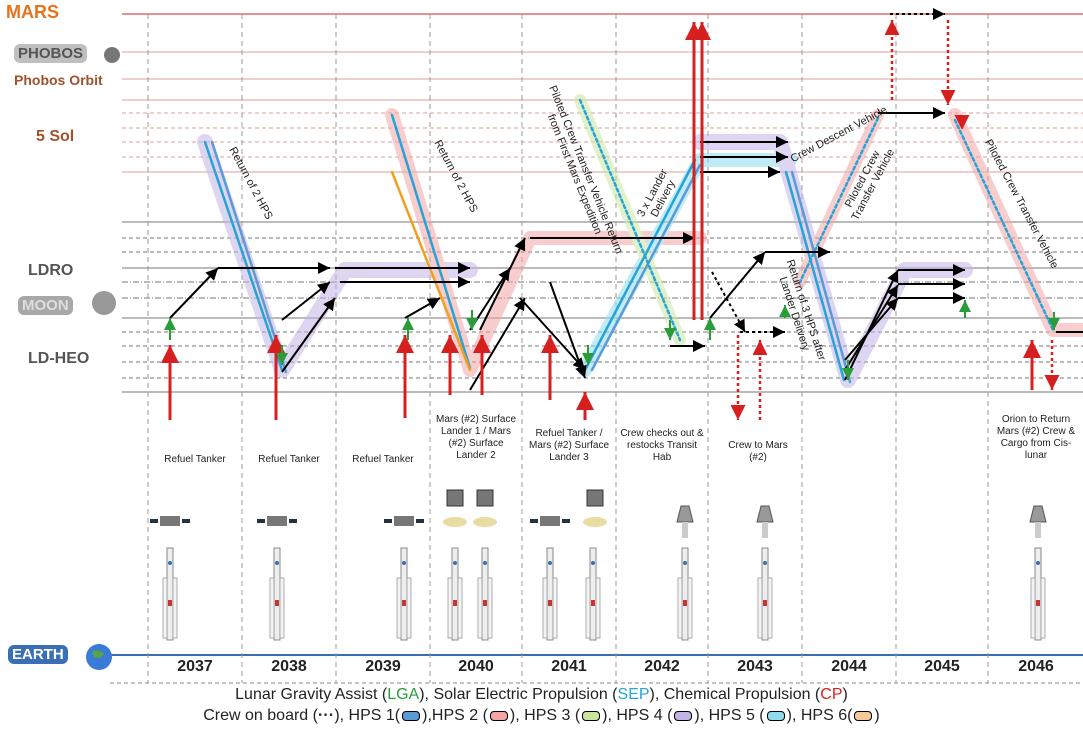  Describe the element at coordinates (339, 715) in the screenshot. I see `legend-text: ),` at that location.